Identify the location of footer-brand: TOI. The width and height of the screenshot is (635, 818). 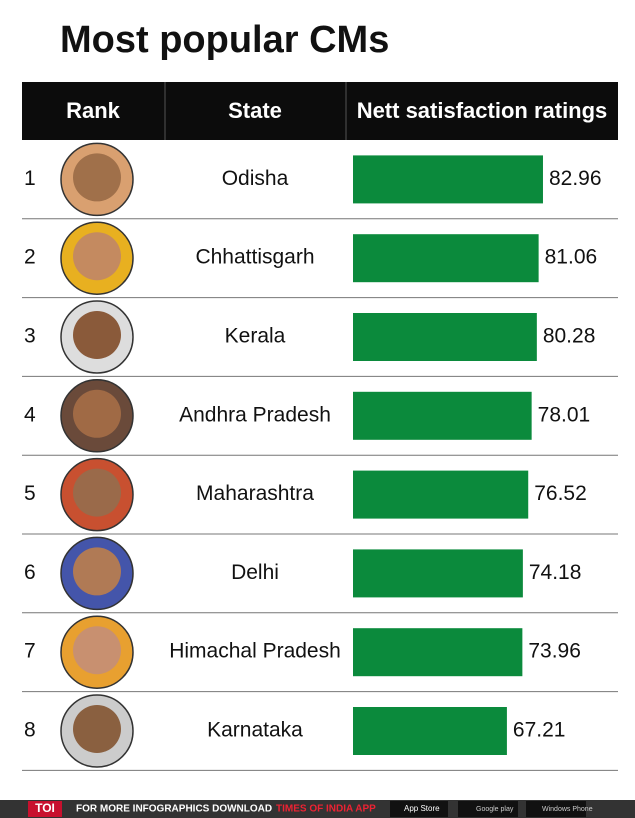
(45, 808).